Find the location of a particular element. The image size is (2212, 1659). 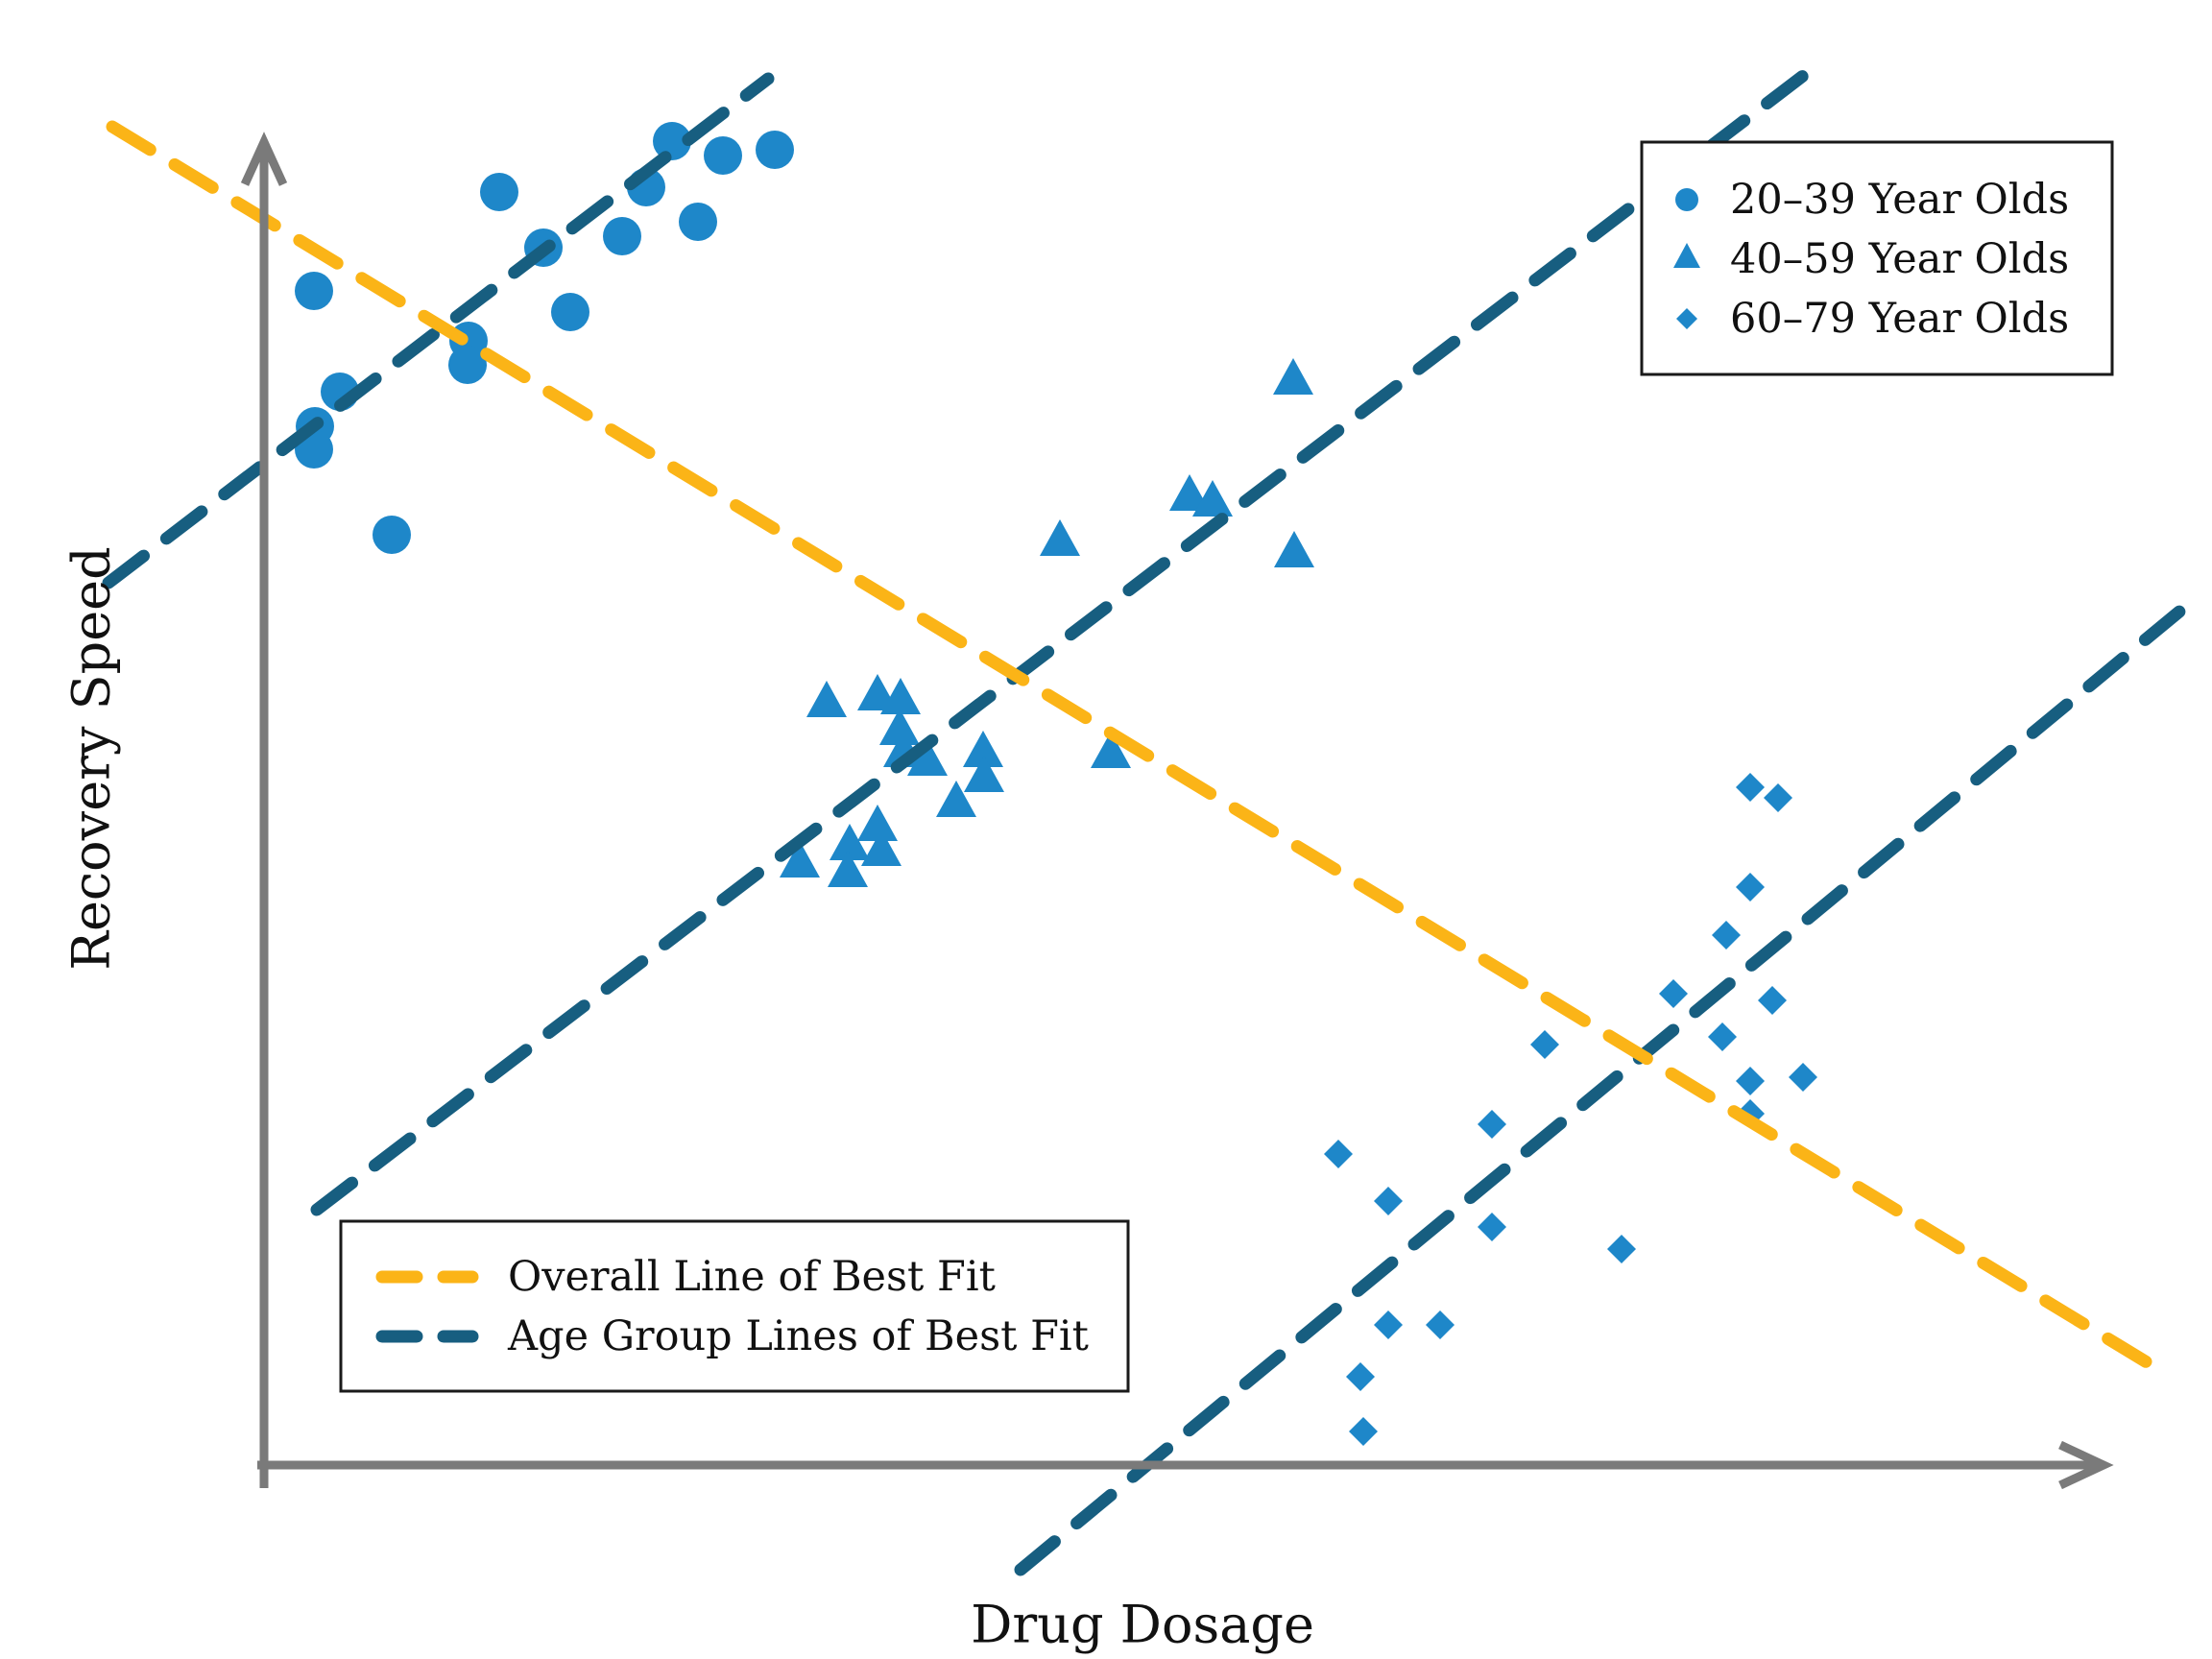

series-diamond is located at coordinates (1570, 1109).